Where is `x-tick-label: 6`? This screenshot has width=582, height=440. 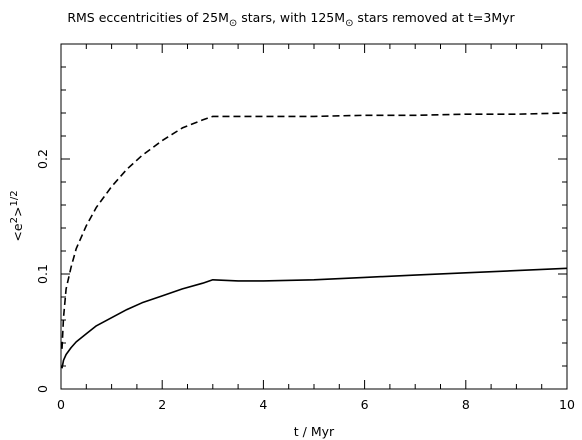 x-tick-label: 6 is located at coordinates (365, 404).